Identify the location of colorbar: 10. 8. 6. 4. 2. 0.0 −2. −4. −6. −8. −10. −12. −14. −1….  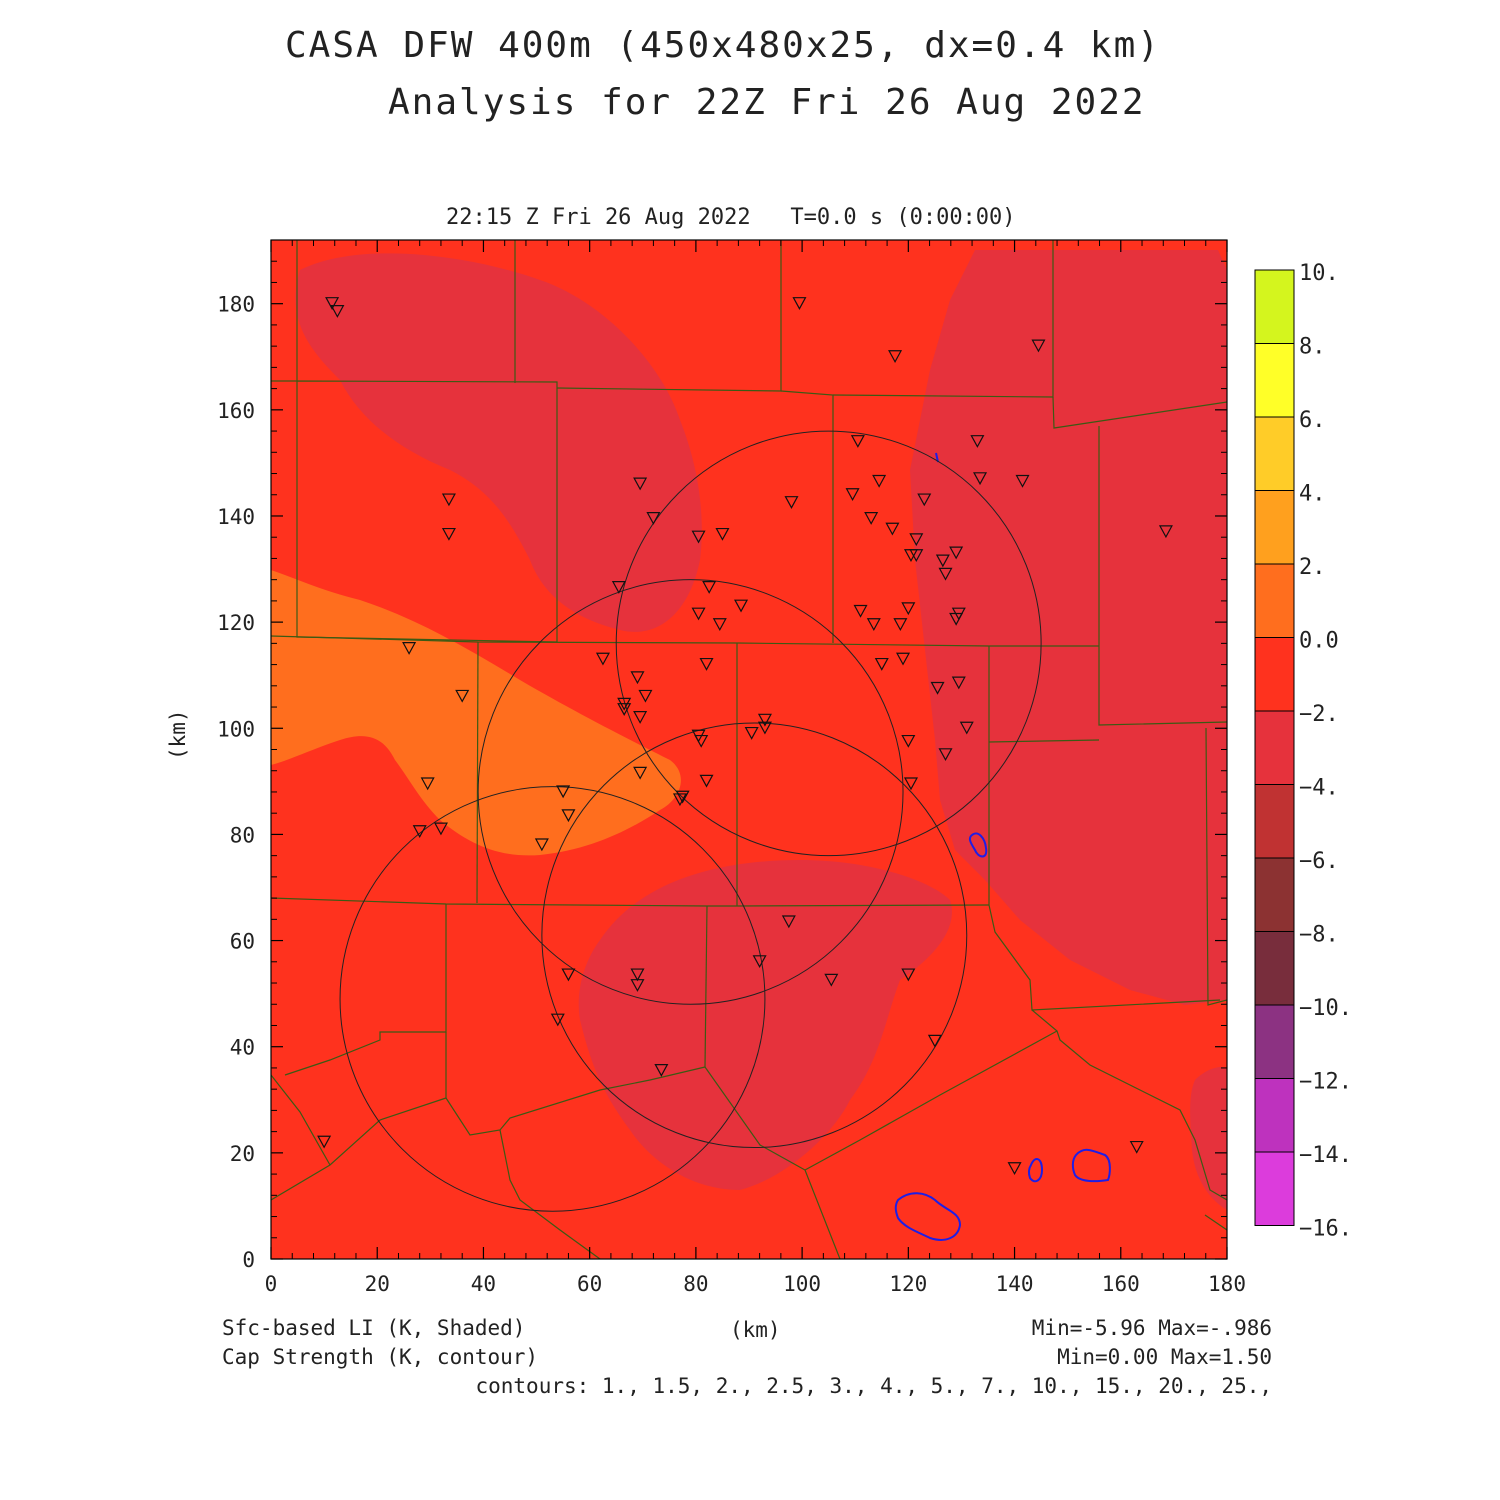
(1303, 751).